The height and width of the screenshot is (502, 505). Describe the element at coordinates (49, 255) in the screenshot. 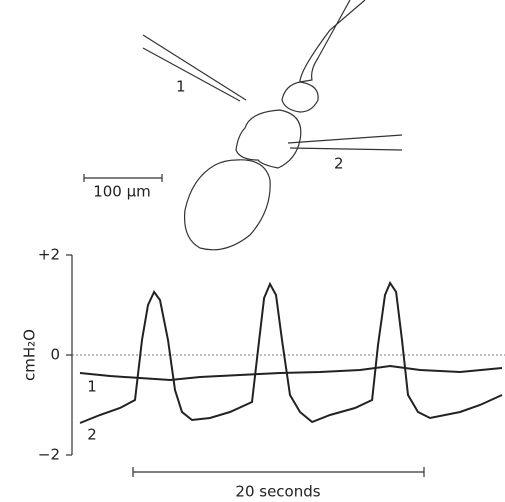

I see `y-tick-label: +2` at that location.